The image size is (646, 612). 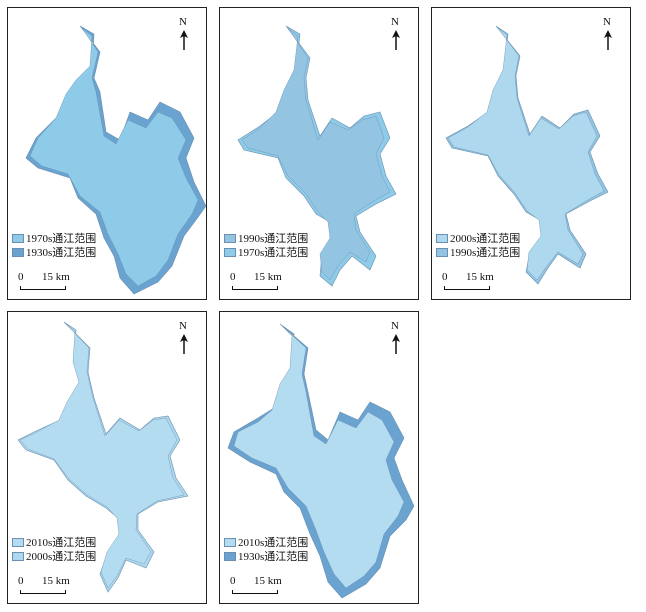 I want to click on map-panel-2010s-vs-1930s: N 2010s通江范围 1930s通江范围 0 15 km, so click(x=319, y=457).